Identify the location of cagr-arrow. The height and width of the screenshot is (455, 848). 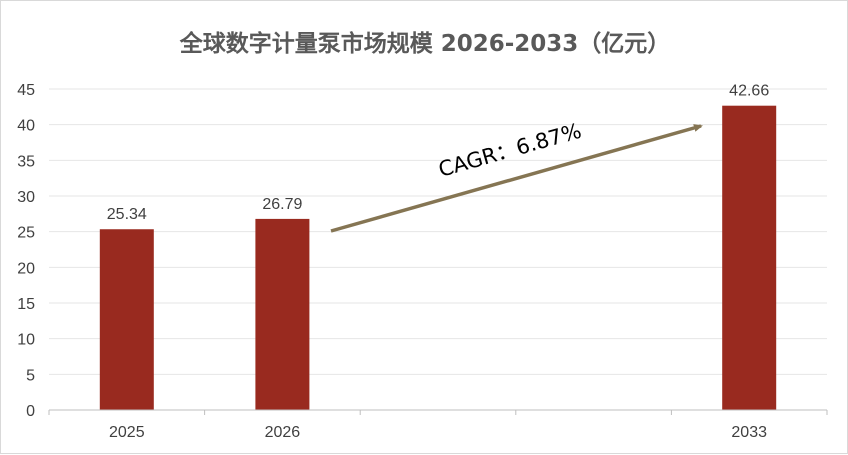
(516, 178).